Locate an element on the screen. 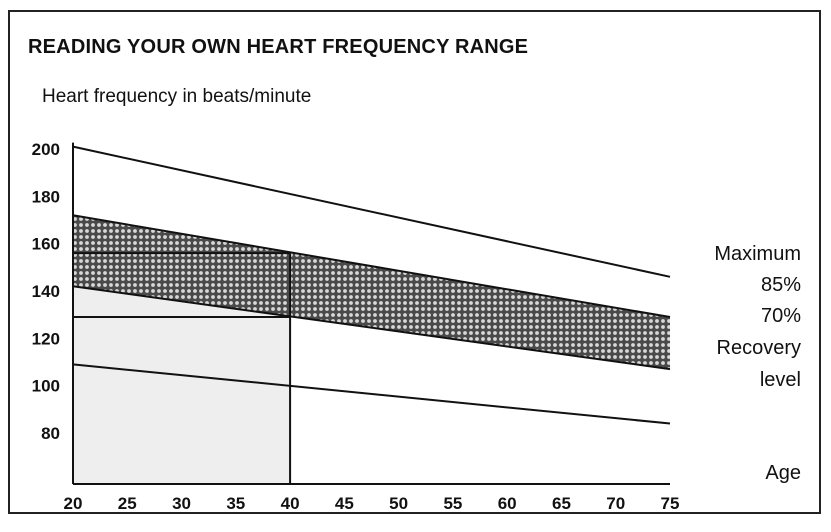  x-tick-label: 35 is located at coordinates (235, 503).